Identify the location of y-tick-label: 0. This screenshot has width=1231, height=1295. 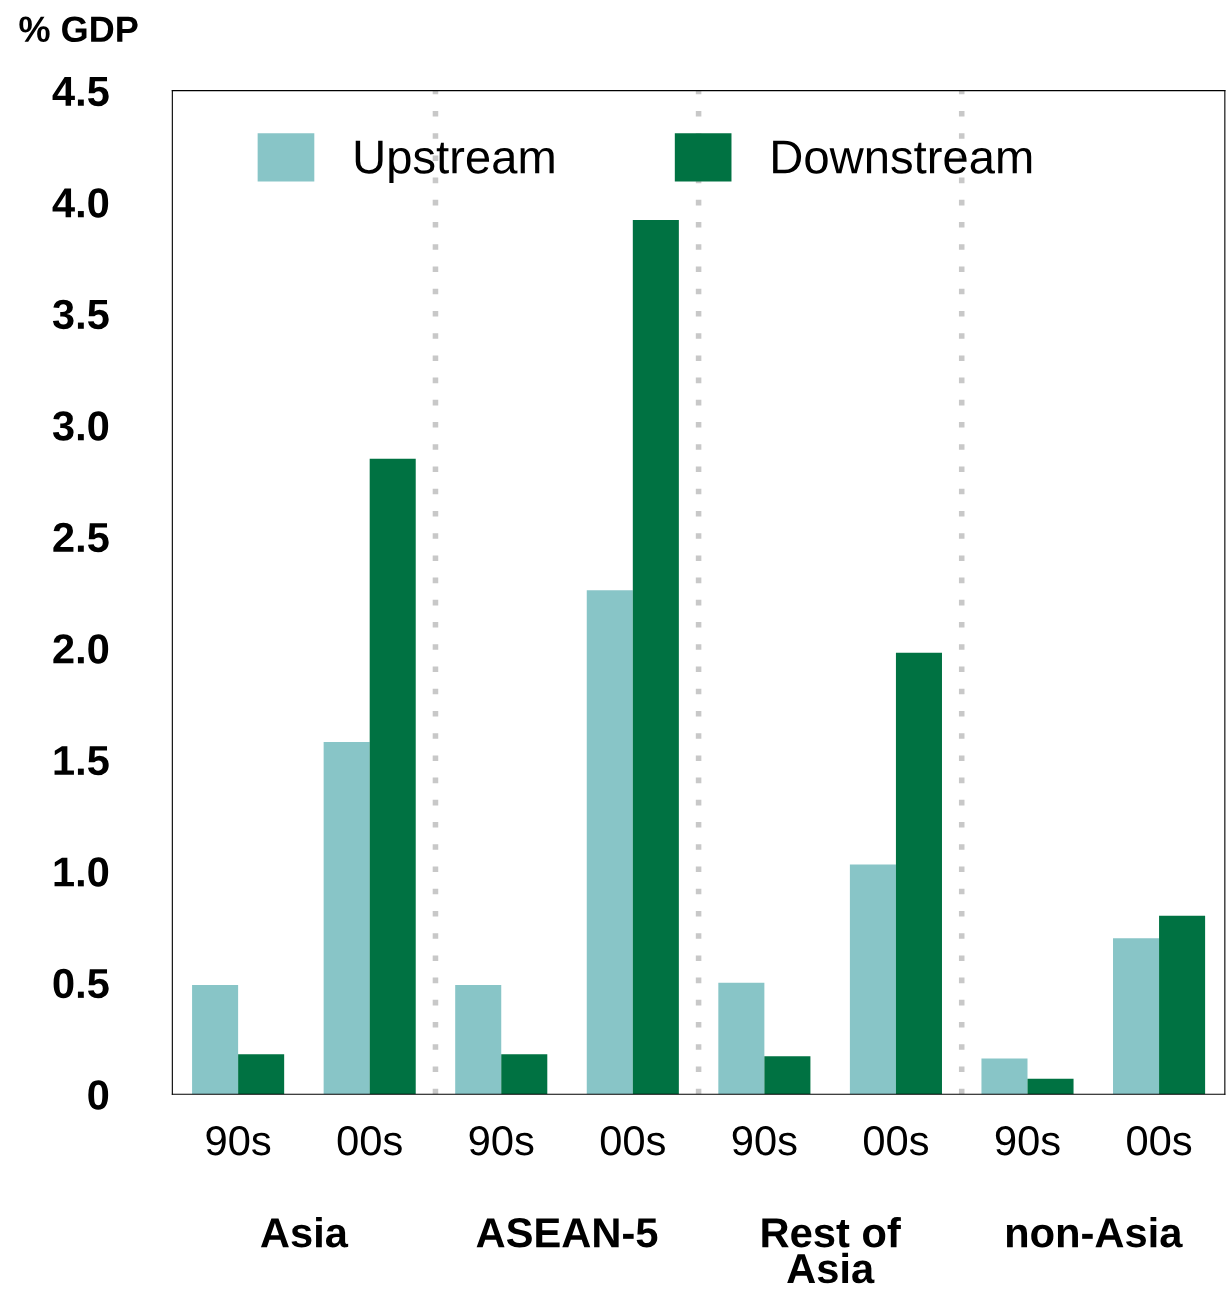
(98, 1095).